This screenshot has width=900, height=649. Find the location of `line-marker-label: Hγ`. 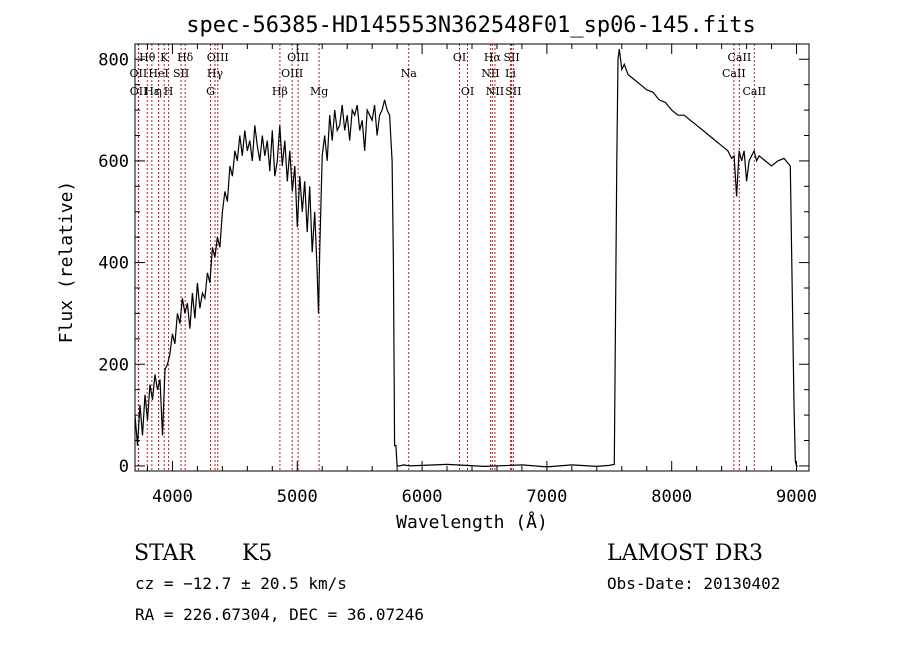

line-marker-label: Hγ is located at coordinates (215, 73).